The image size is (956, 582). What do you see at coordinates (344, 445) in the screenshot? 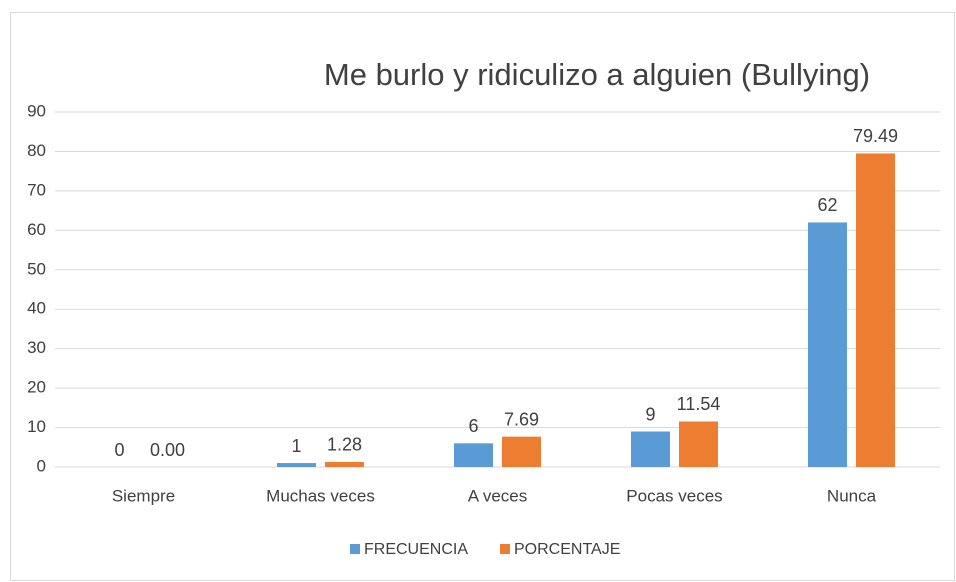
I see `data-label: 1.28` at bounding box center [344, 445].